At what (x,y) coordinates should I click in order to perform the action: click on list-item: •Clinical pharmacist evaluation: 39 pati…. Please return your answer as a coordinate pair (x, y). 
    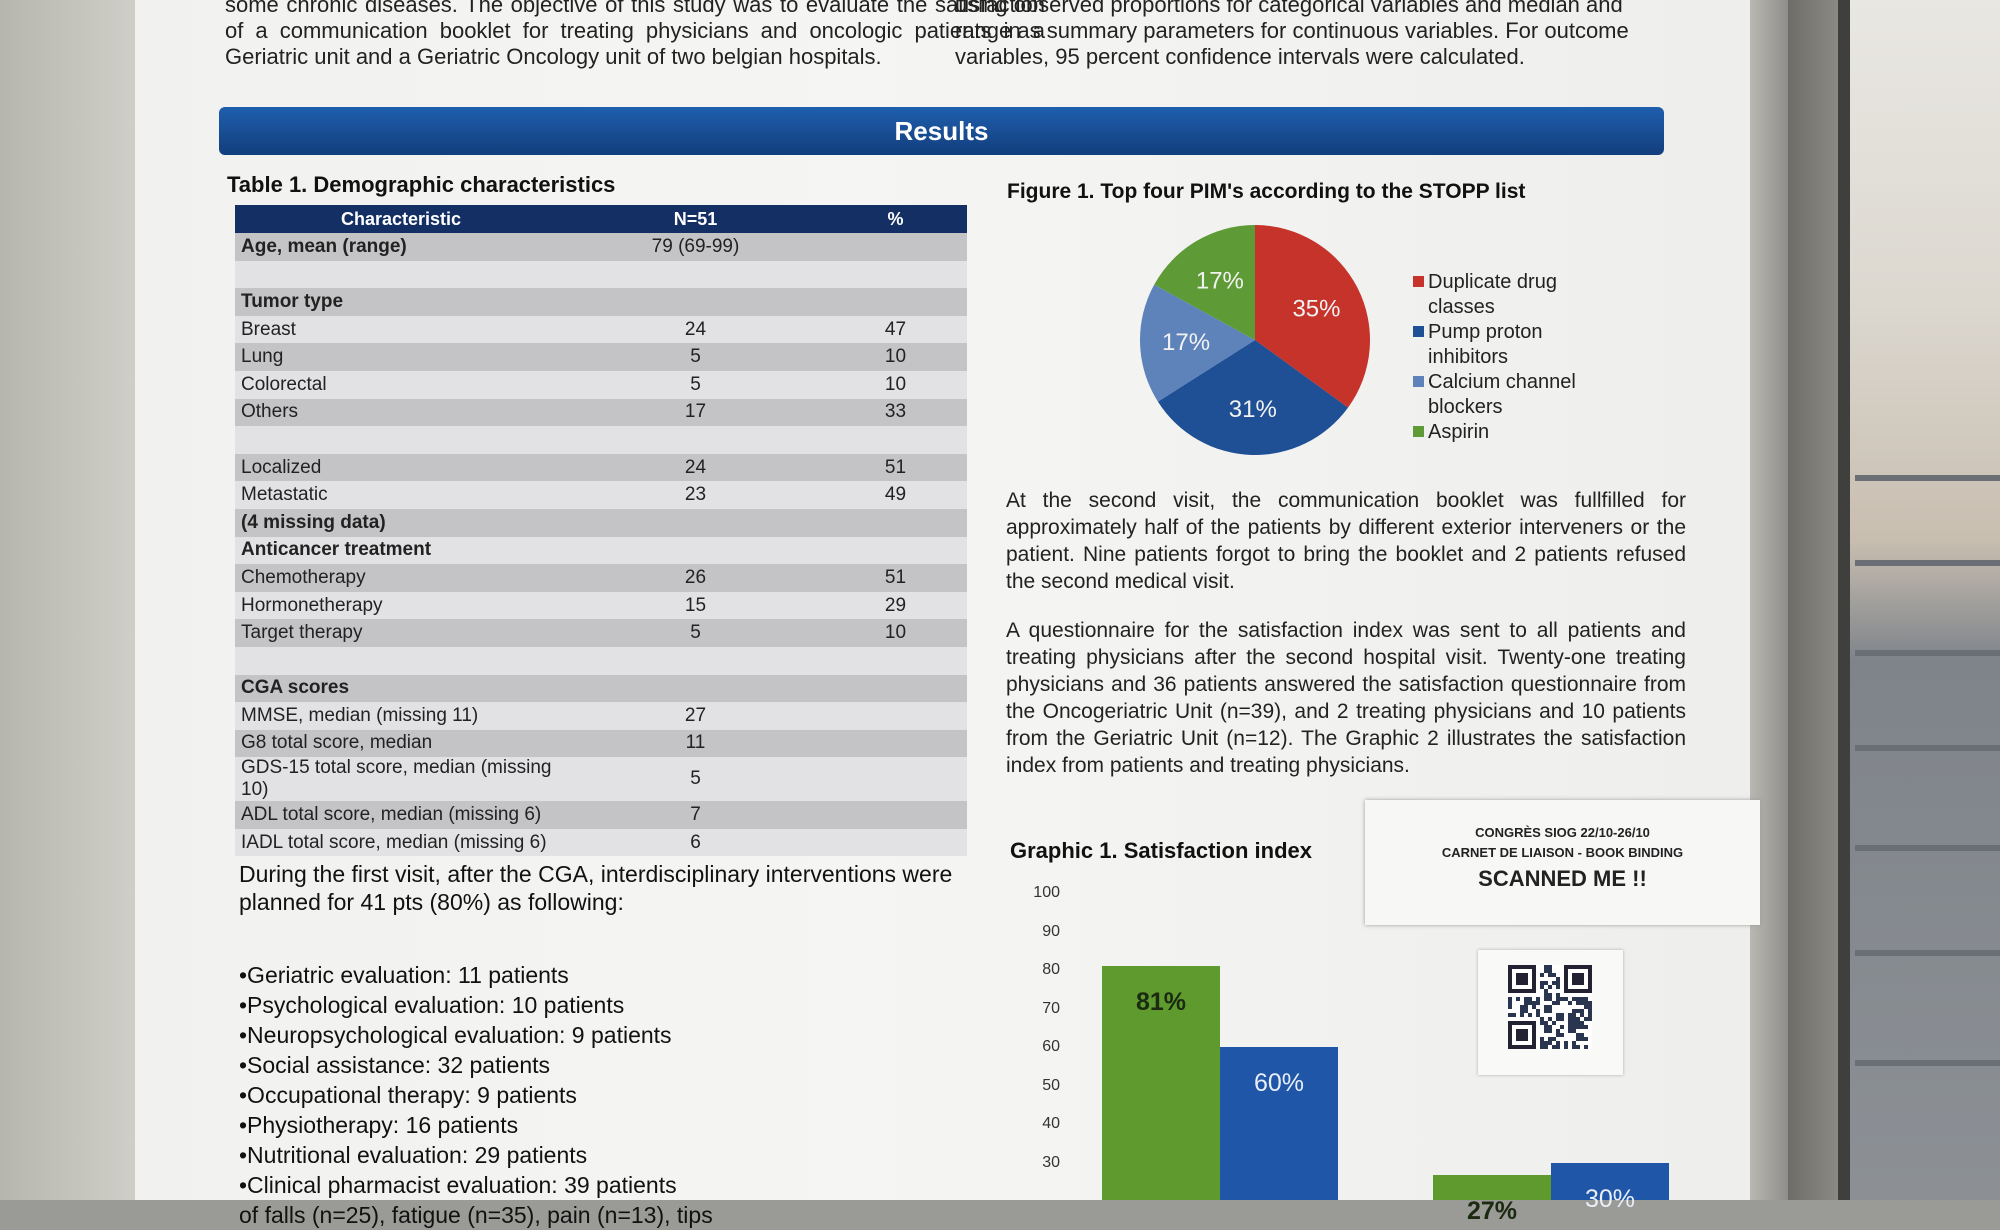
    Looking at the image, I should click on (458, 1185).